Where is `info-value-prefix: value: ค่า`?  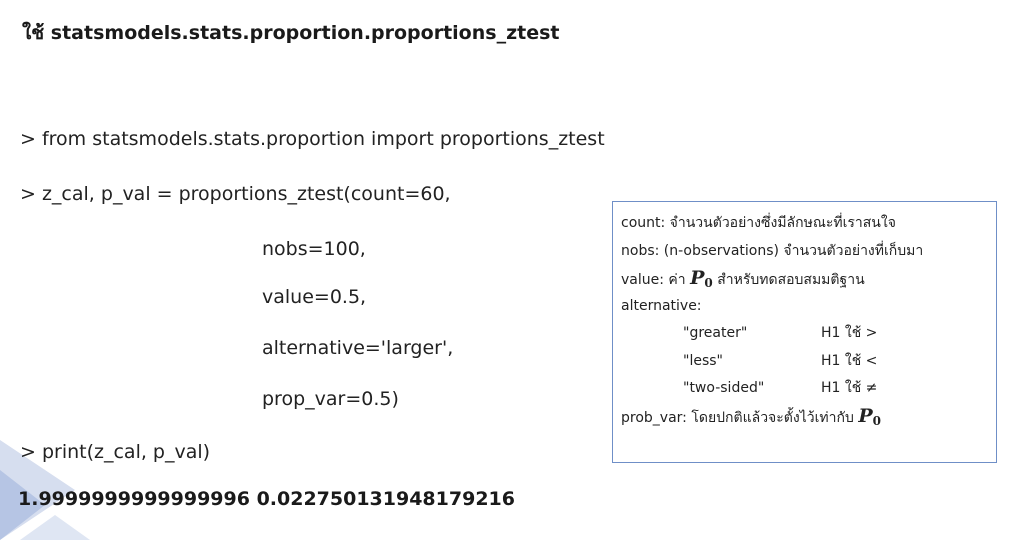
info-value-prefix: value: ค่า is located at coordinates (653, 280).